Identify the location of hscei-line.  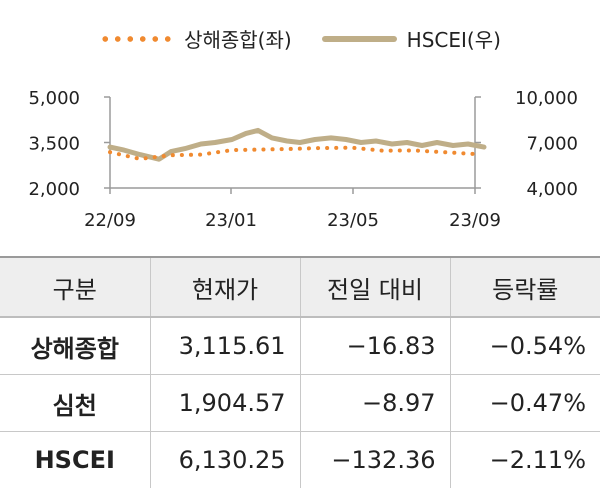
(297, 144).